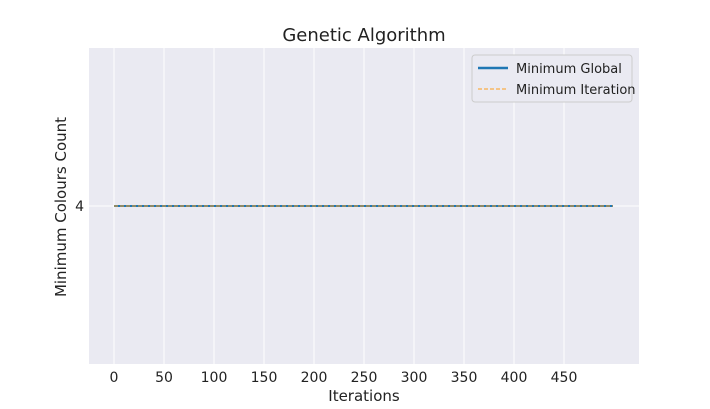  I want to click on y-tick-label: 4, so click(79, 207).